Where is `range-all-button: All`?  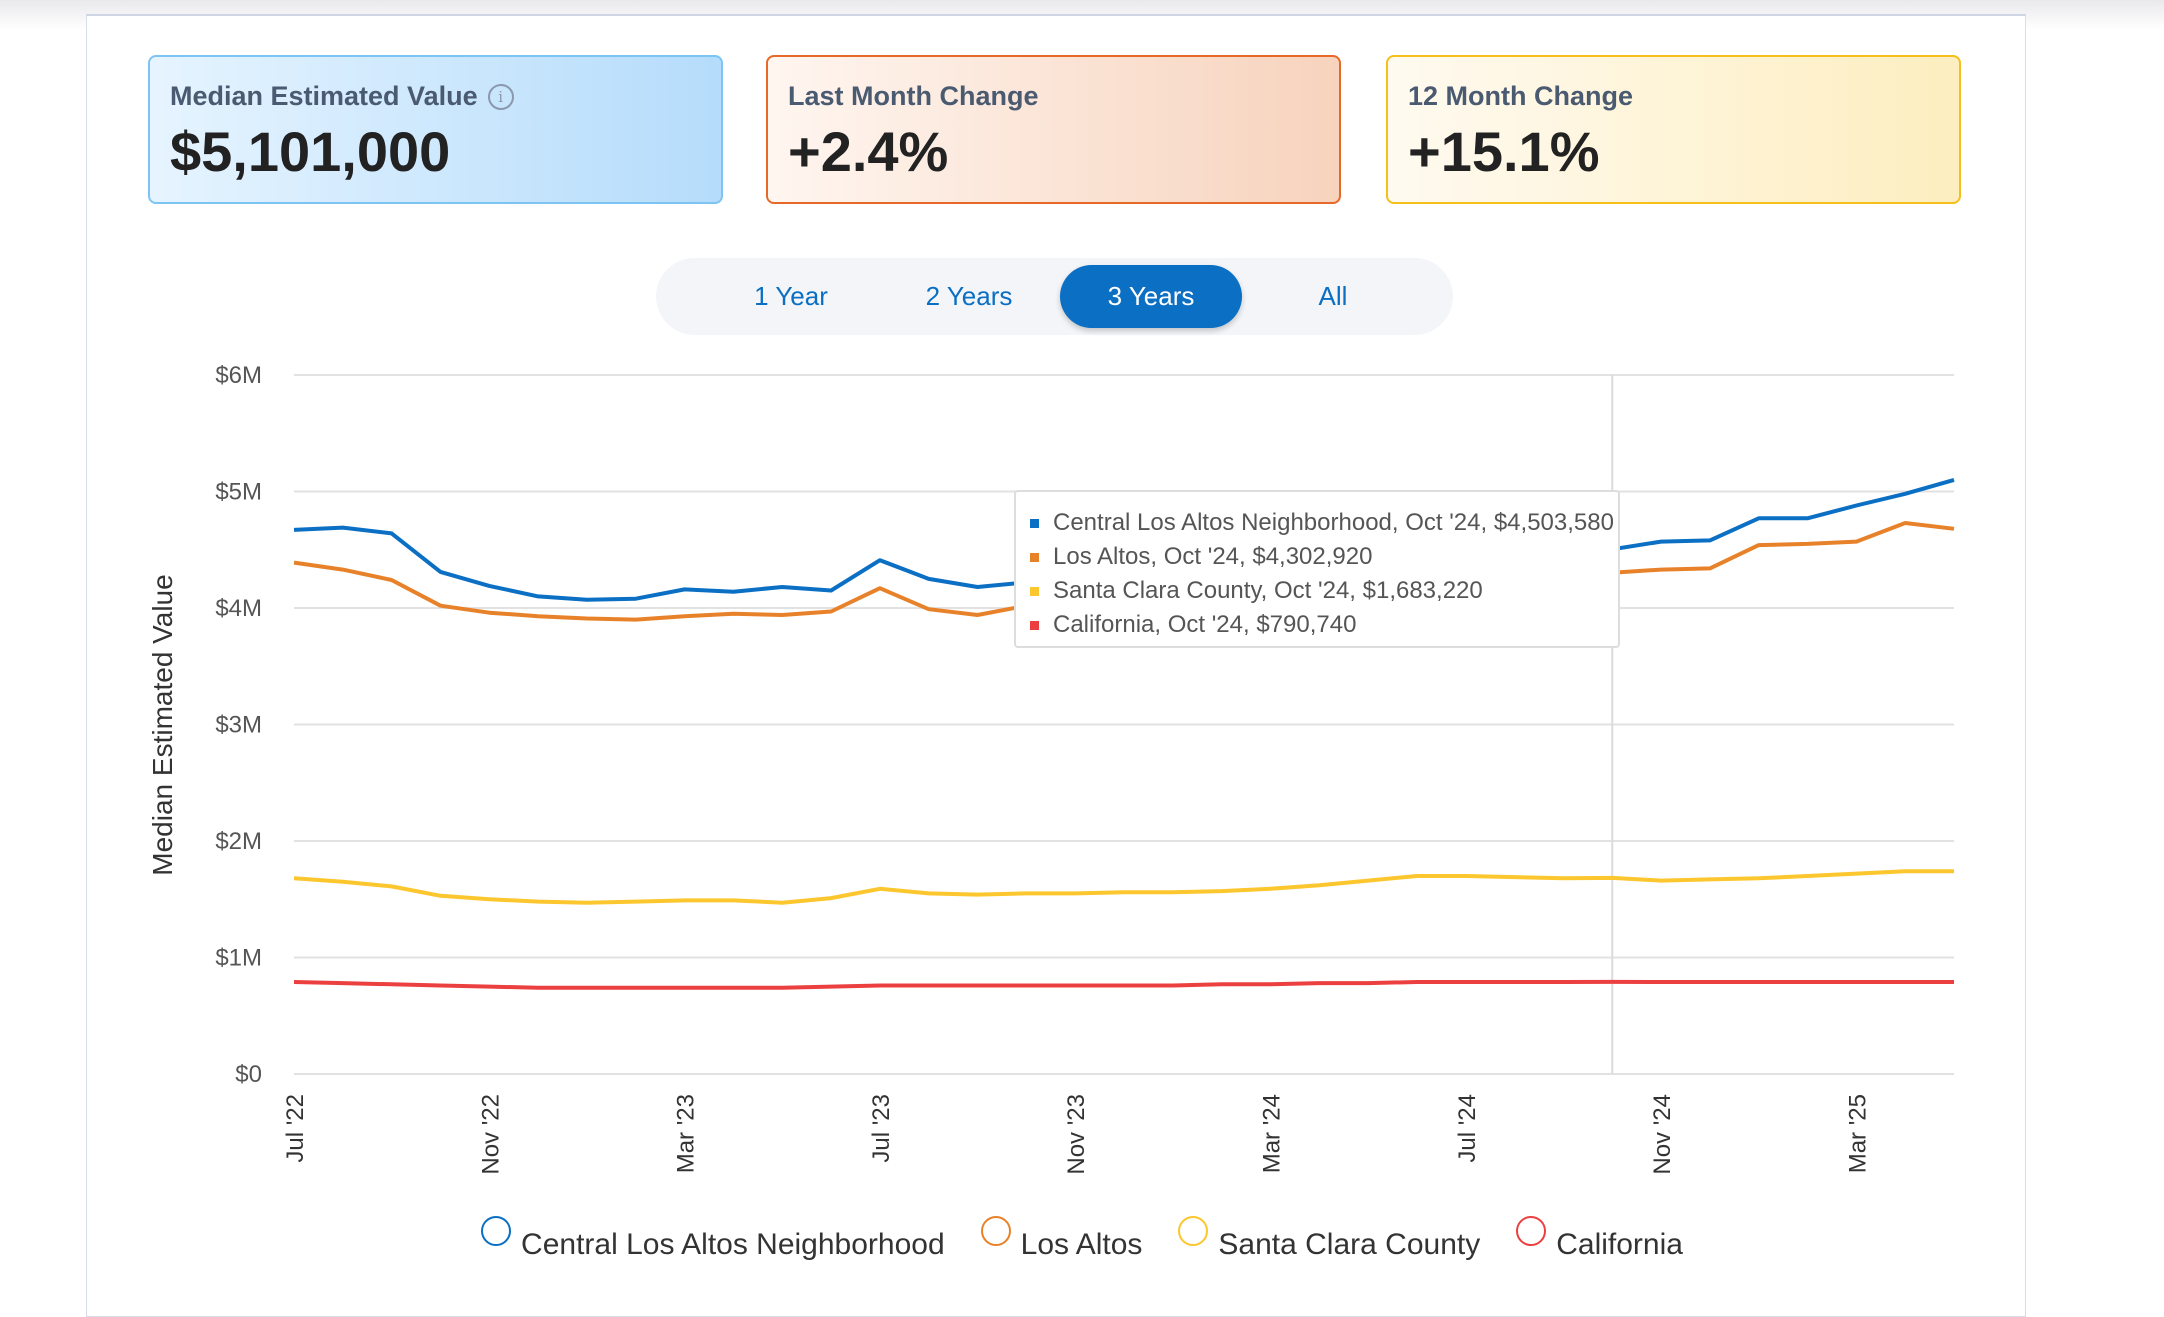
range-all-button: All is located at coordinates (1333, 296).